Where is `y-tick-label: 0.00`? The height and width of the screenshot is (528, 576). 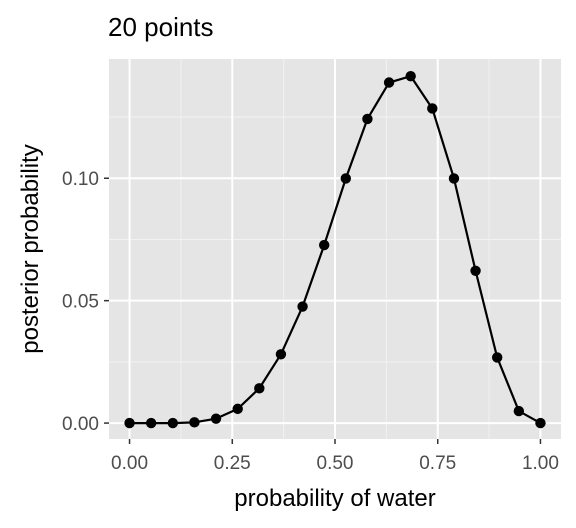
y-tick-label: 0.00 is located at coordinates (80, 424).